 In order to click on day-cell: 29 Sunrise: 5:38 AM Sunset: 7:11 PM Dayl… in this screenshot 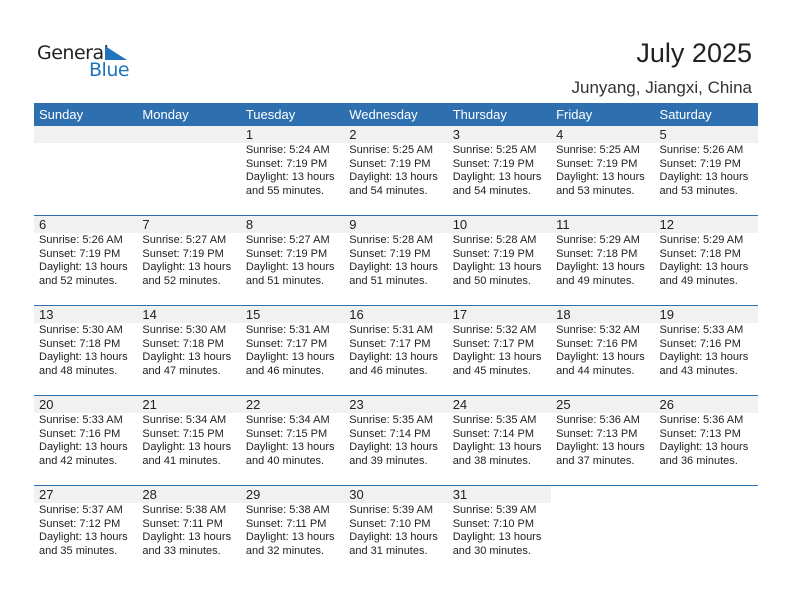, I will do `click(292, 530)`.